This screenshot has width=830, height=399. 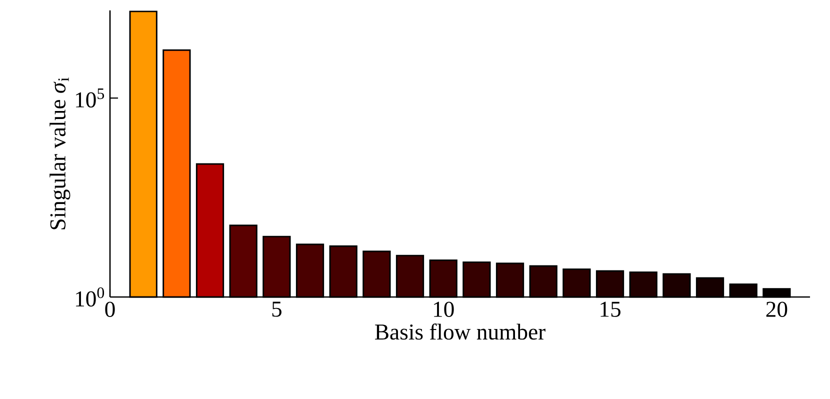 I want to click on y-tick-label: 10$^{0}$, so click(x=90, y=297).